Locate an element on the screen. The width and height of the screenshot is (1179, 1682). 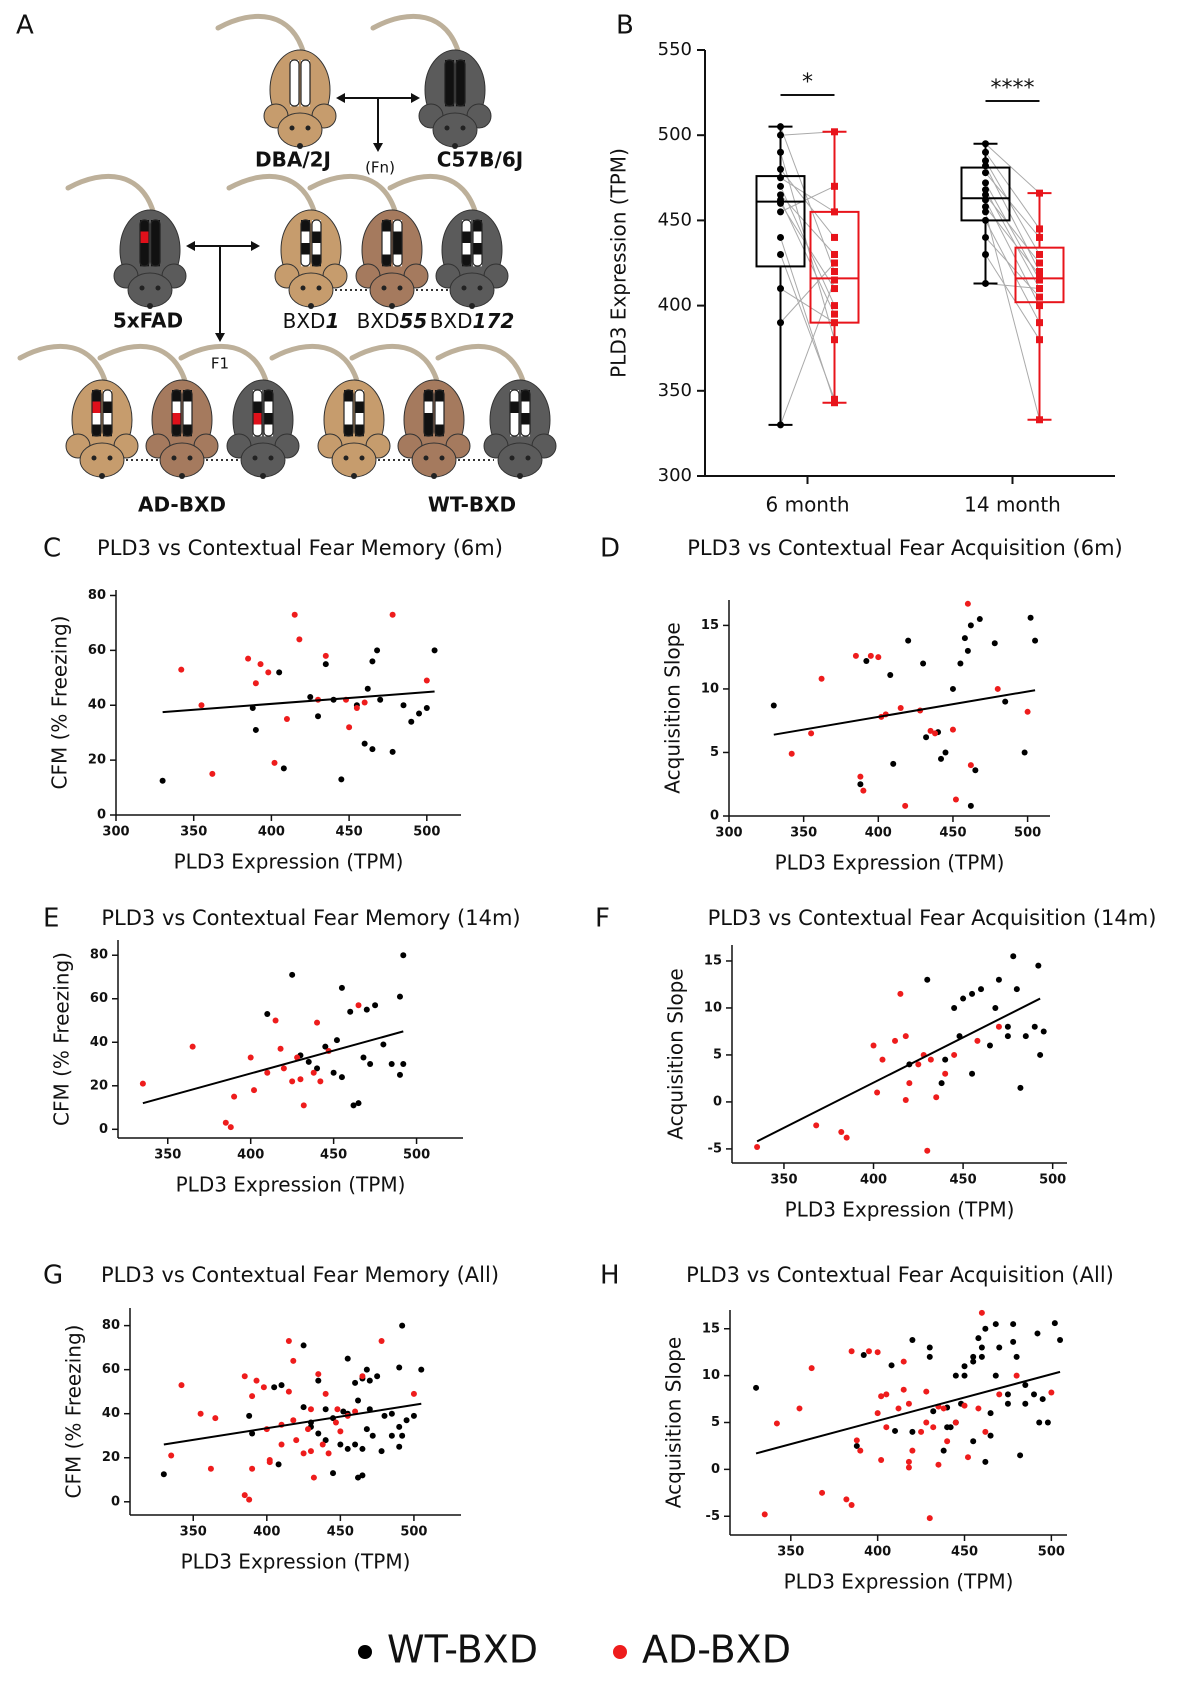
y-tick-label: -5 is located at coordinates (715, 1148).